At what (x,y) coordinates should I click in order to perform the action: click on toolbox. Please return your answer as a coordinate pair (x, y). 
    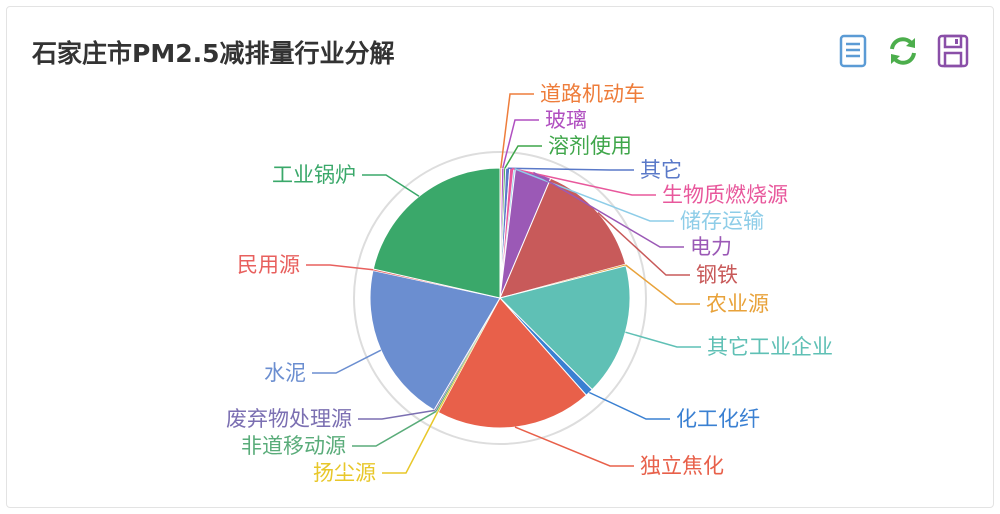
    Looking at the image, I should click on (903, 51).